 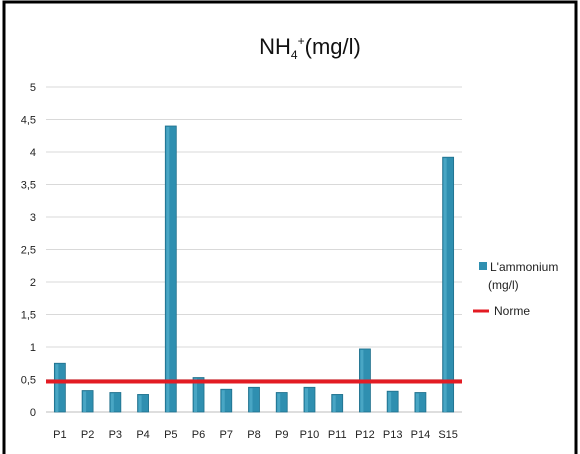 I want to click on y-tick-label: 0, so click(x=33, y=413).